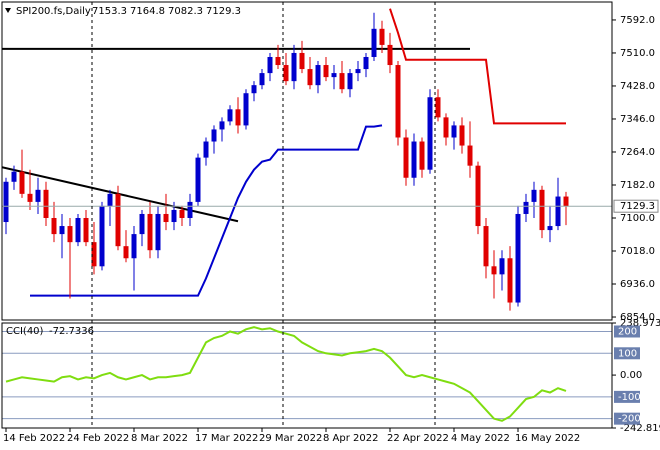 The width and height of the screenshot is (660, 450). Describe the element at coordinates (480, 438) in the screenshot. I see `x-tick-label: 4 May 2022` at that location.